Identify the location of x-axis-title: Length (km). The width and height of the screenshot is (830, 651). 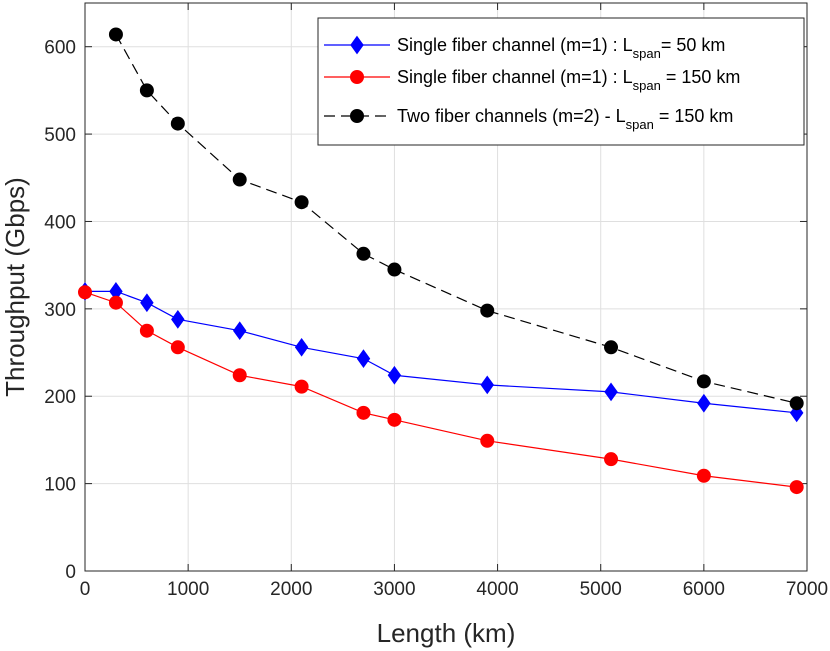
(446, 633).